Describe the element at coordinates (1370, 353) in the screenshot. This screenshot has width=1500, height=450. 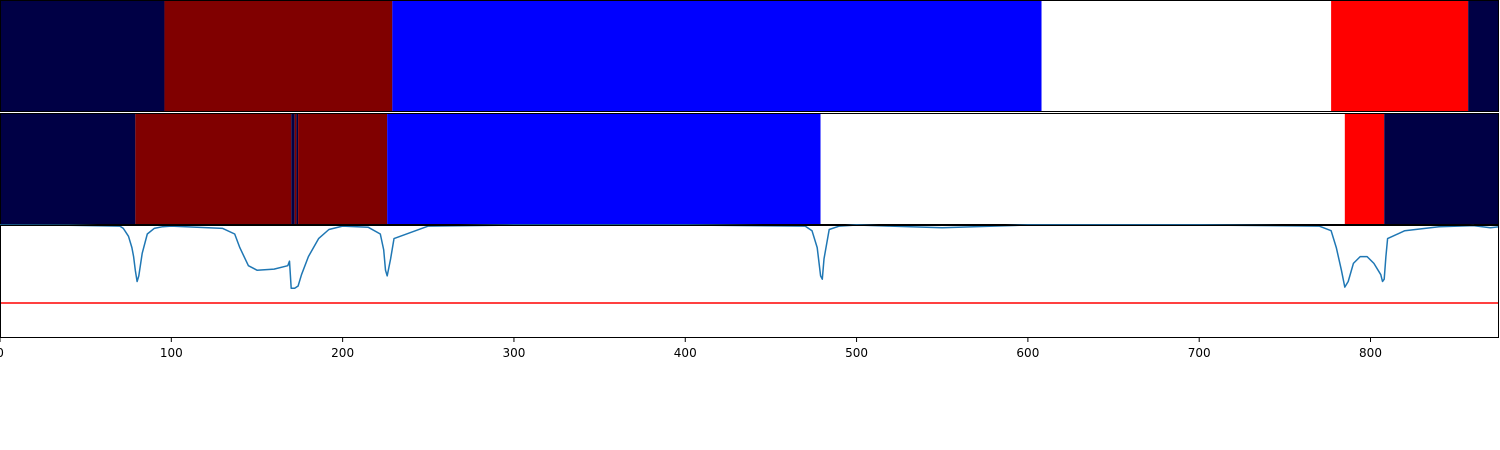
I see `x-tick-label: 800` at that location.